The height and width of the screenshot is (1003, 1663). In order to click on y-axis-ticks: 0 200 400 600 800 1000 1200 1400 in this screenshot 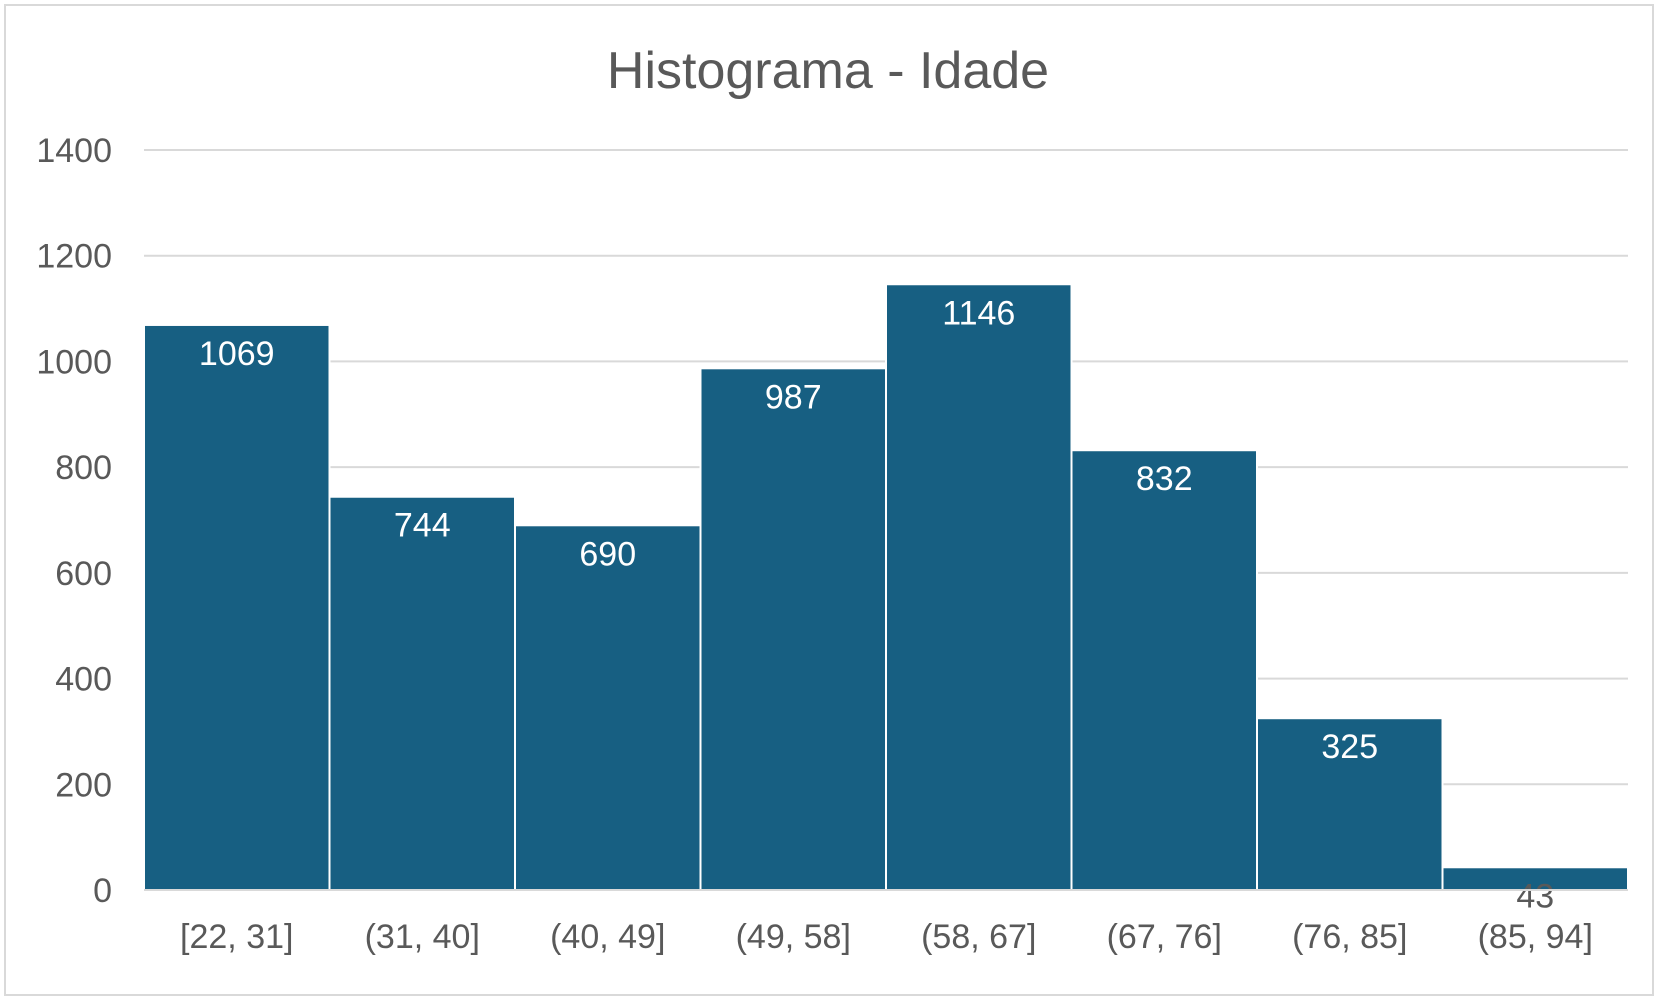, I will do `click(74, 521)`.